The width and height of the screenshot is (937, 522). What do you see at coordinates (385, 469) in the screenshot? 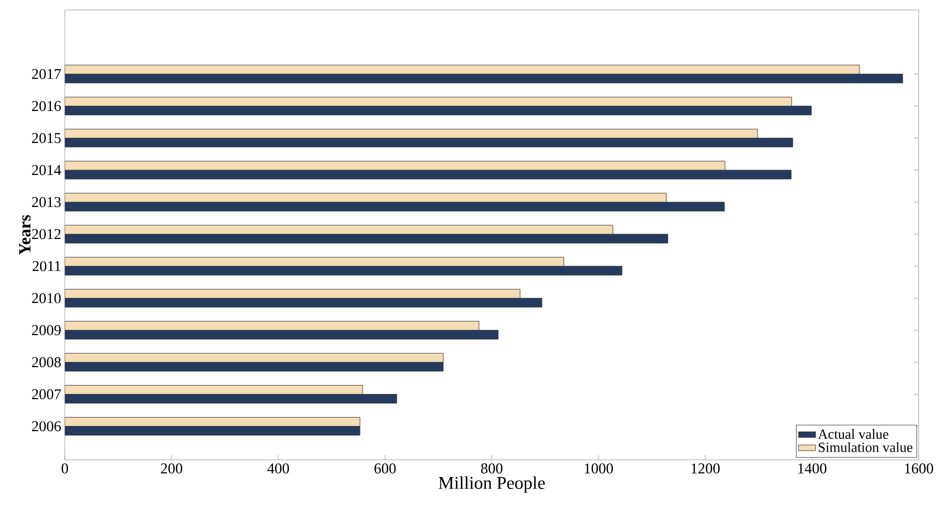
I see `x-tick-label: 600` at bounding box center [385, 469].